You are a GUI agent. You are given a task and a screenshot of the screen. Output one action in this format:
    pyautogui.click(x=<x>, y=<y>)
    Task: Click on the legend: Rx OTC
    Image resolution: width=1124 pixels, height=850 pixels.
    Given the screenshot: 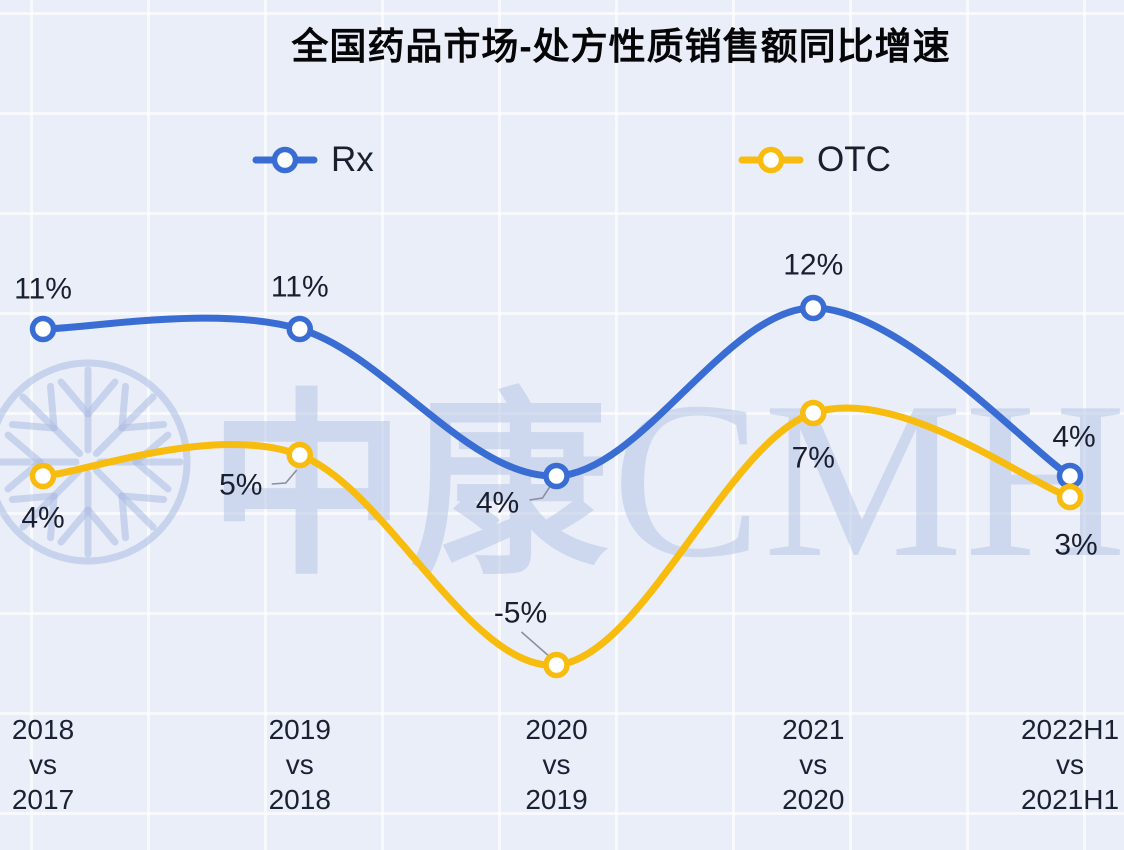 What is the action you would take?
    pyautogui.click(x=562, y=166)
    